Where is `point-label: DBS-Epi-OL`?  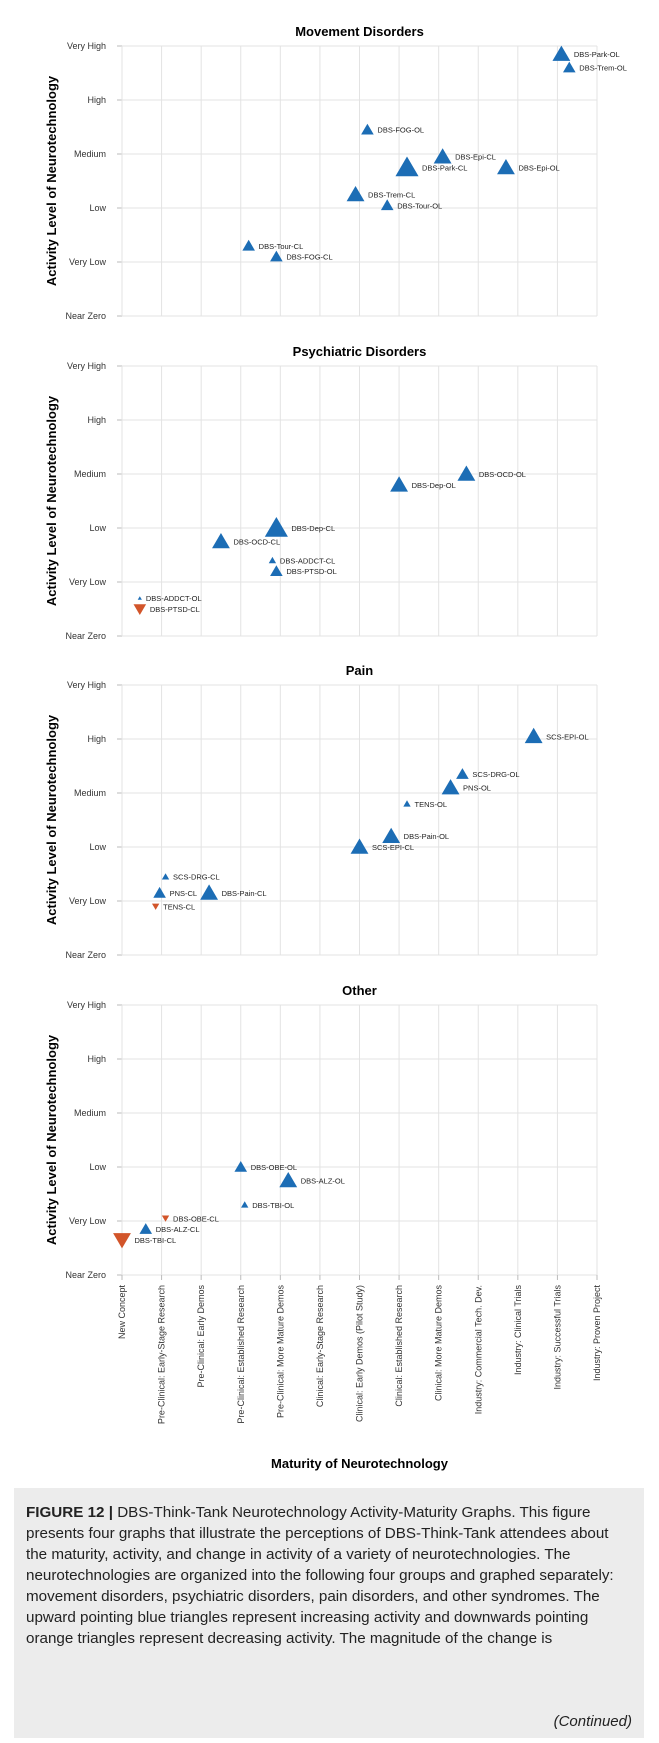
point-label: DBS-Epi-OL is located at coordinates (538, 168).